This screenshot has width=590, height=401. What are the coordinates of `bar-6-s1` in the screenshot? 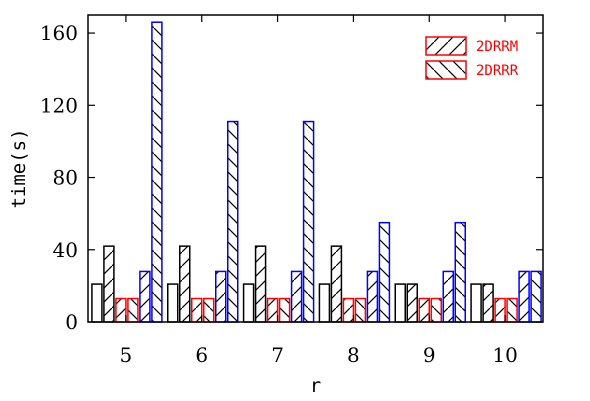 It's located at (185, 284).